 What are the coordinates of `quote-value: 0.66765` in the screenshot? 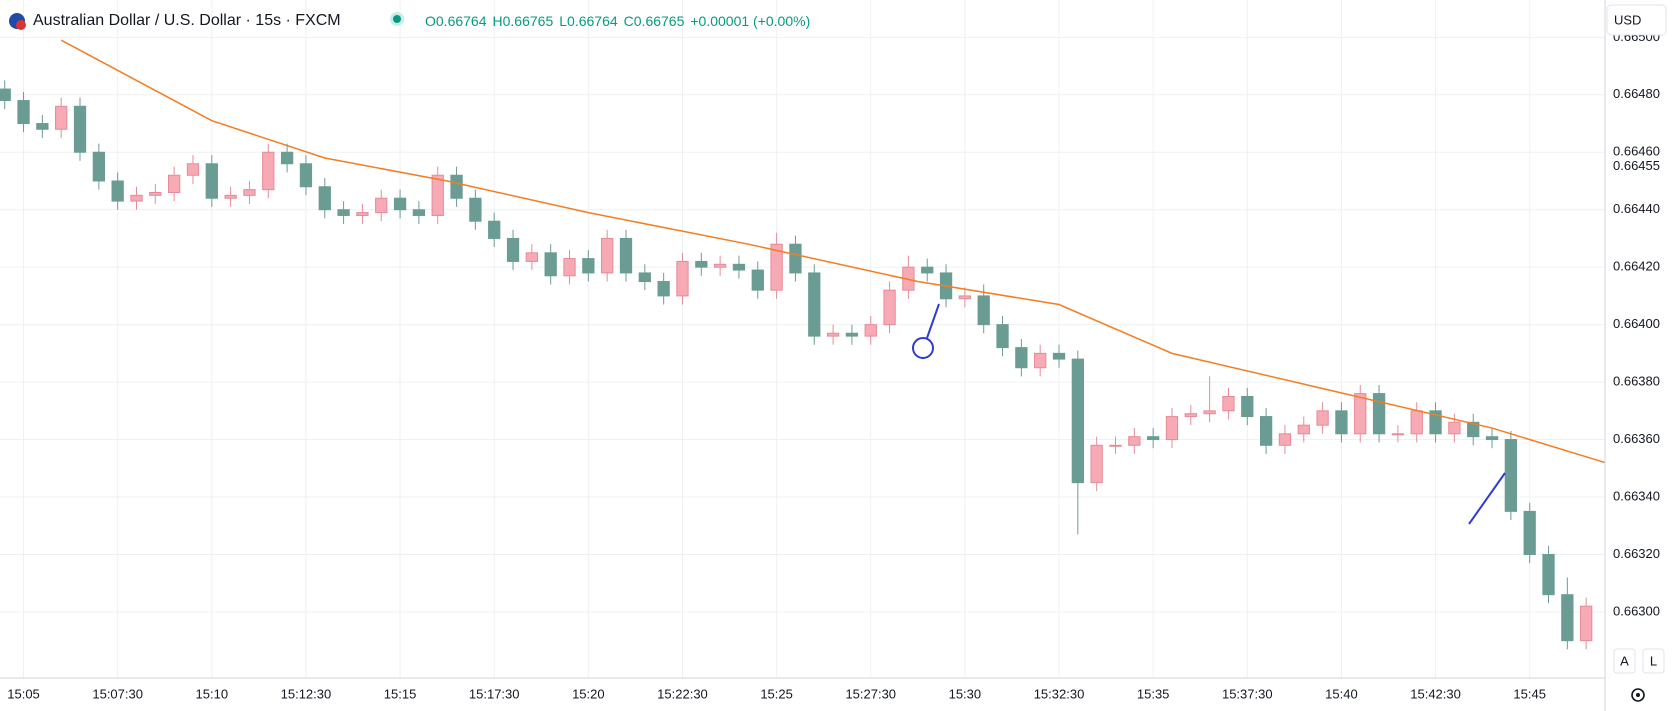 It's located at (528, 21).